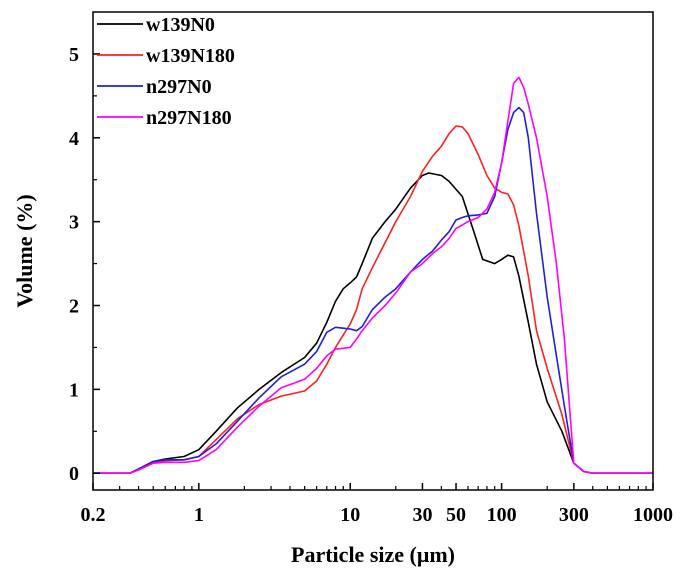  What do you see at coordinates (199, 515) in the screenshot?
I see `x-tick-label: 1` at bounding box center [199, 515].